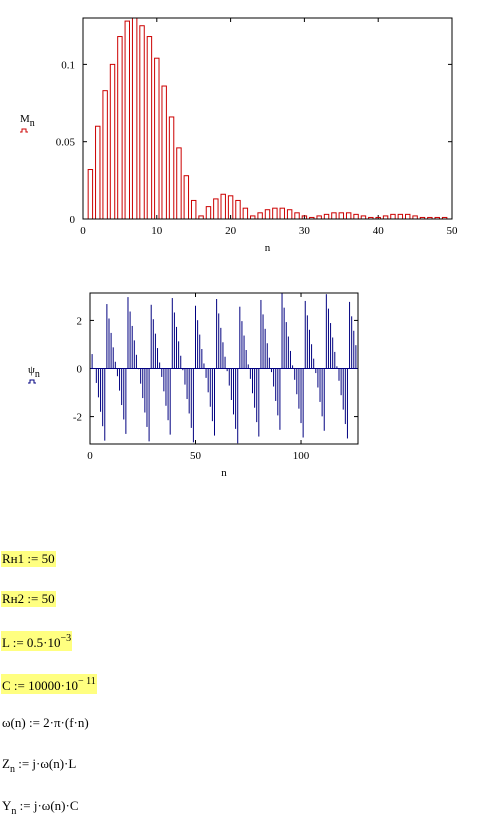 Image resolution: width=477 pixels, height=820 pixels. Describe the element at coordinates (31, 642) in the screenshot. I see `formula-text: L := 0.5·10` at that location.